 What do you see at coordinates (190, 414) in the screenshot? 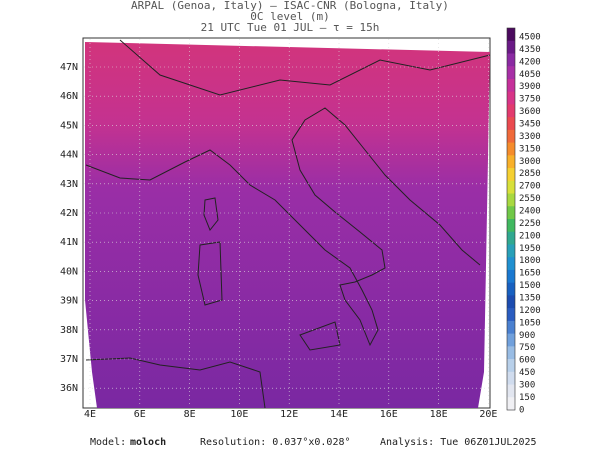
I see `longitude-label: 8E` at bounding box center [190, 414].